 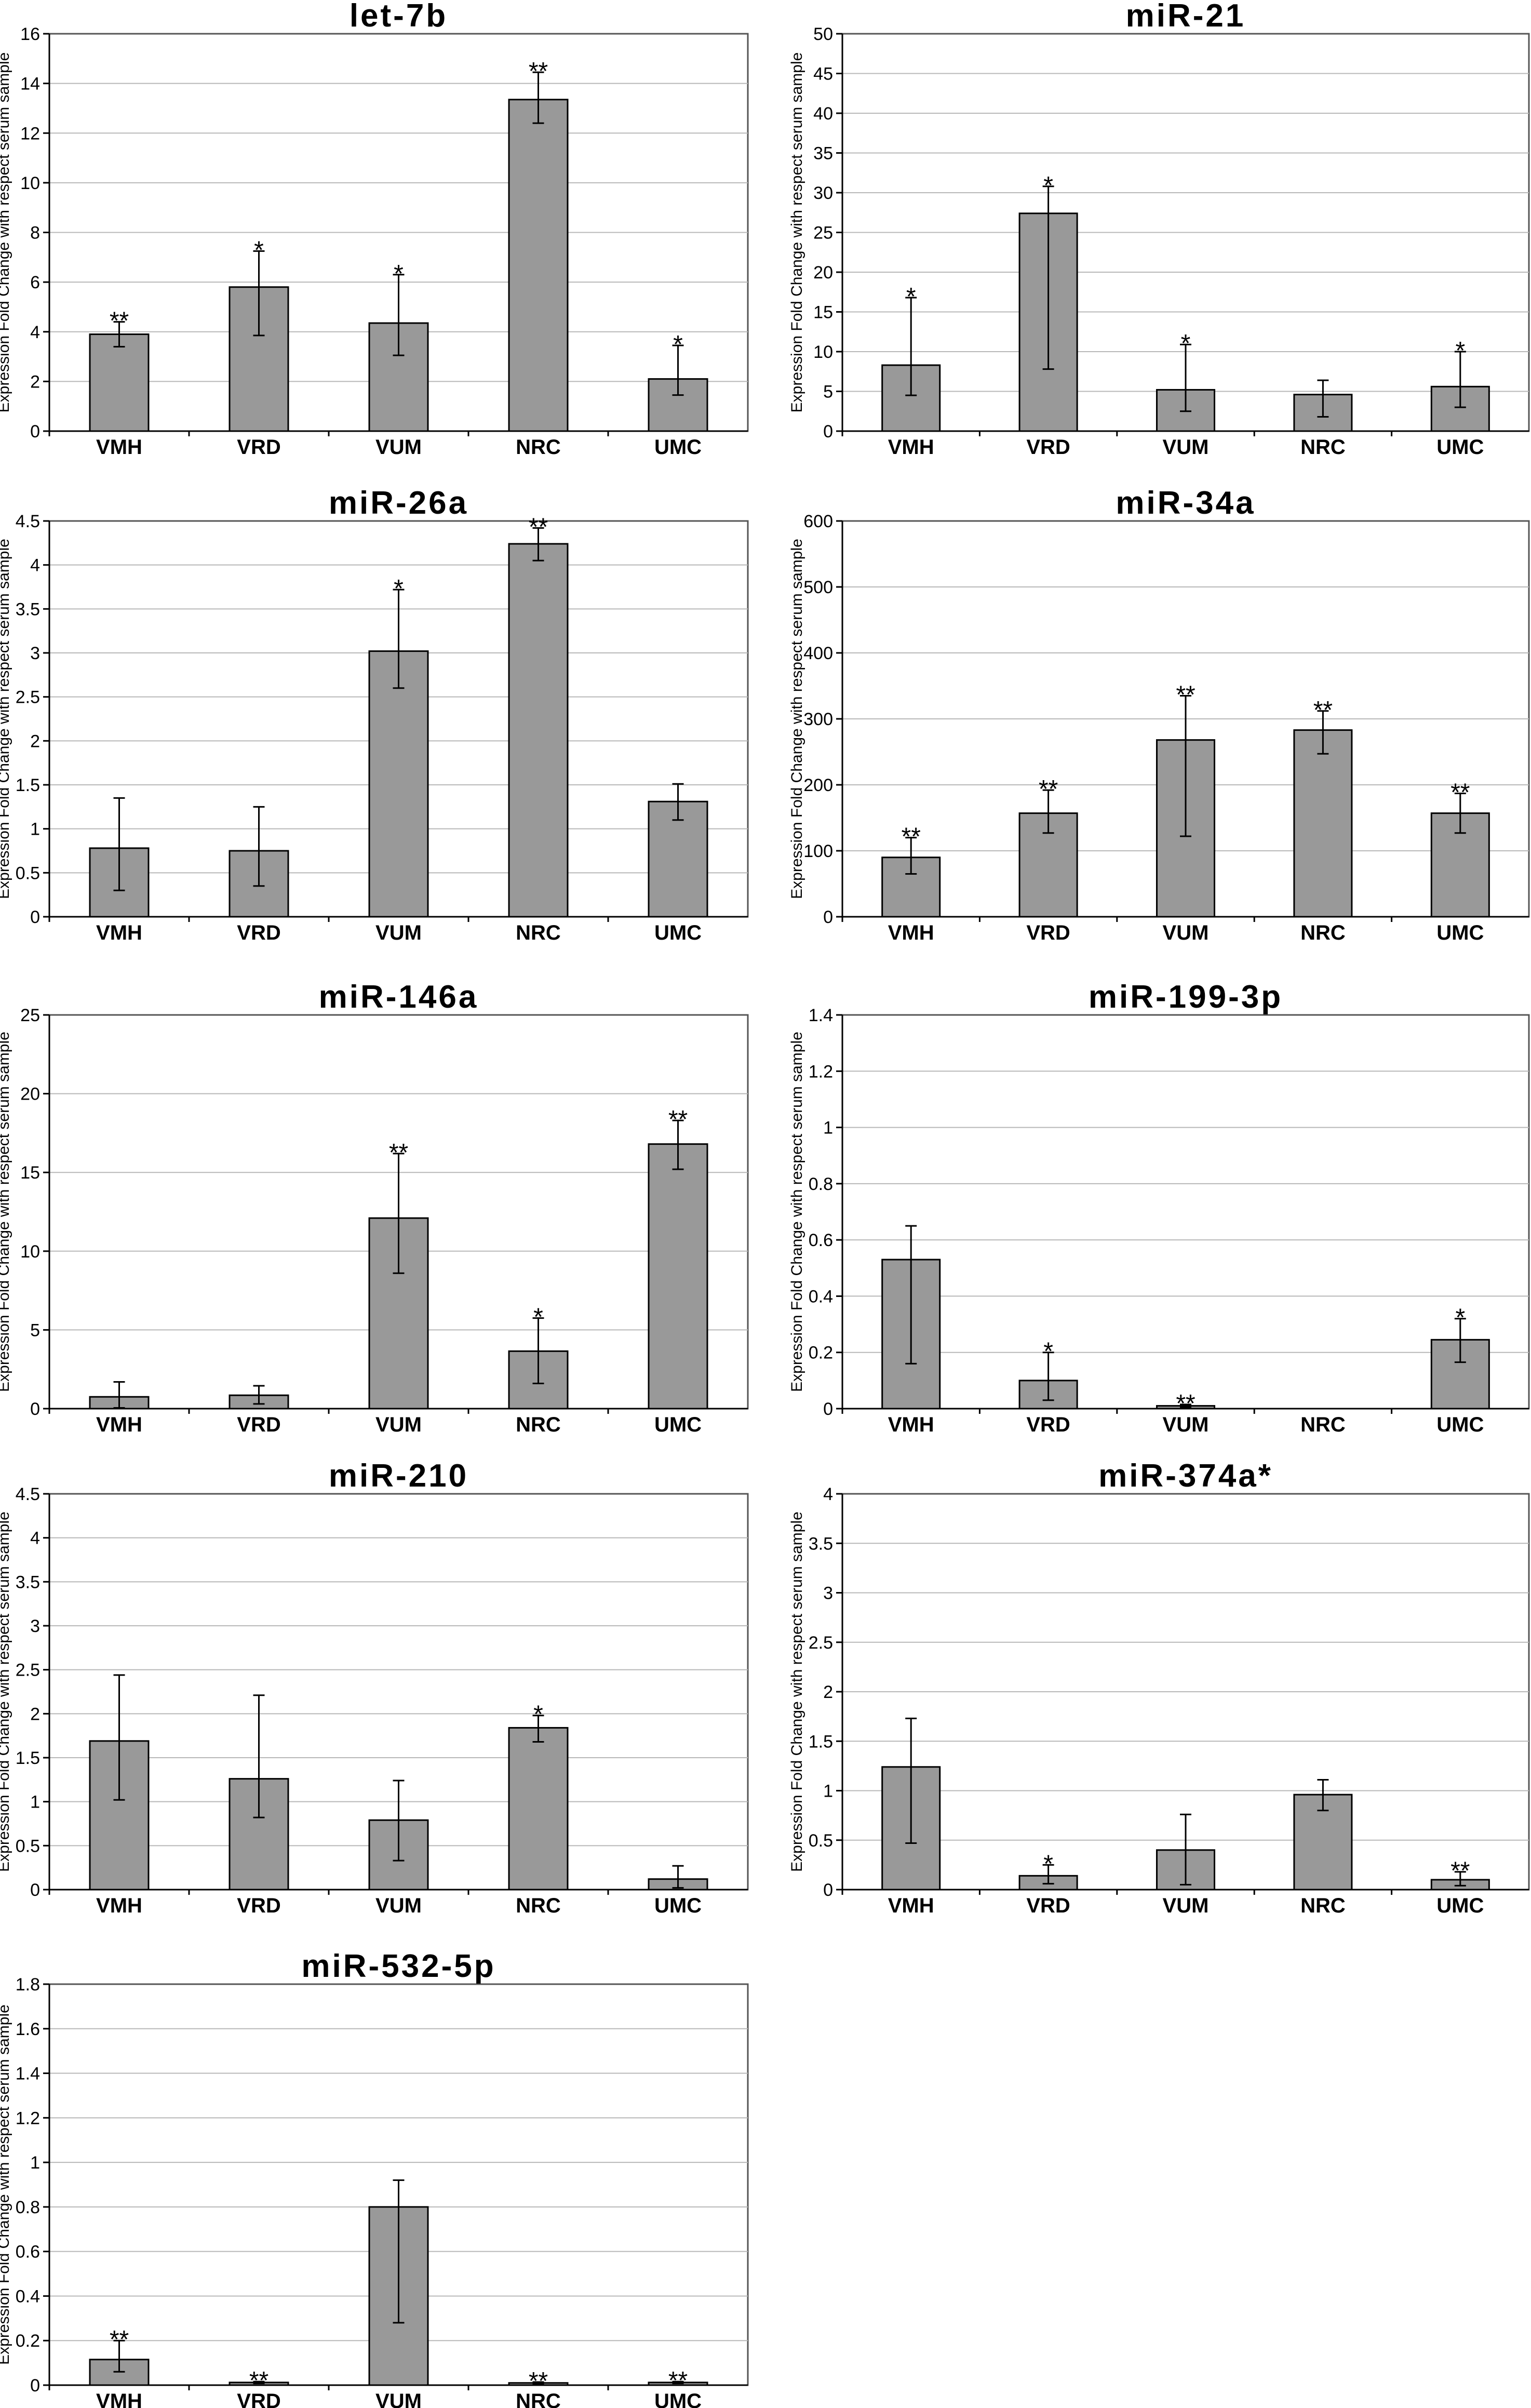 What do you see at coordinates (35, 282) in the screenshot?
I see `y-tick-label: 6` at bounding box center [35, 282].